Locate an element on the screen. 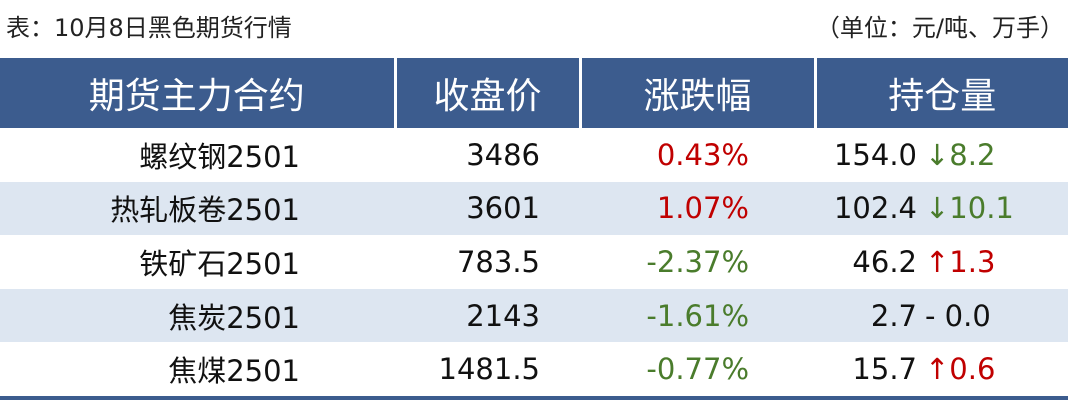 The width and height of the screenshot is (1080, 412). row: 焦炭2501 2143 -1.61% 2.7- 0.0 is located at coordinates (534, 315).